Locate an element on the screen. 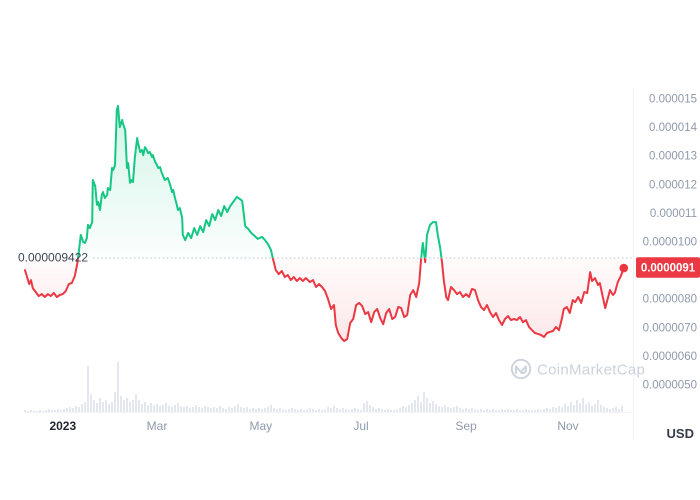 The image size is (700, 500). x-axis-tick-label: Nov is located at coordinates (567, 426).